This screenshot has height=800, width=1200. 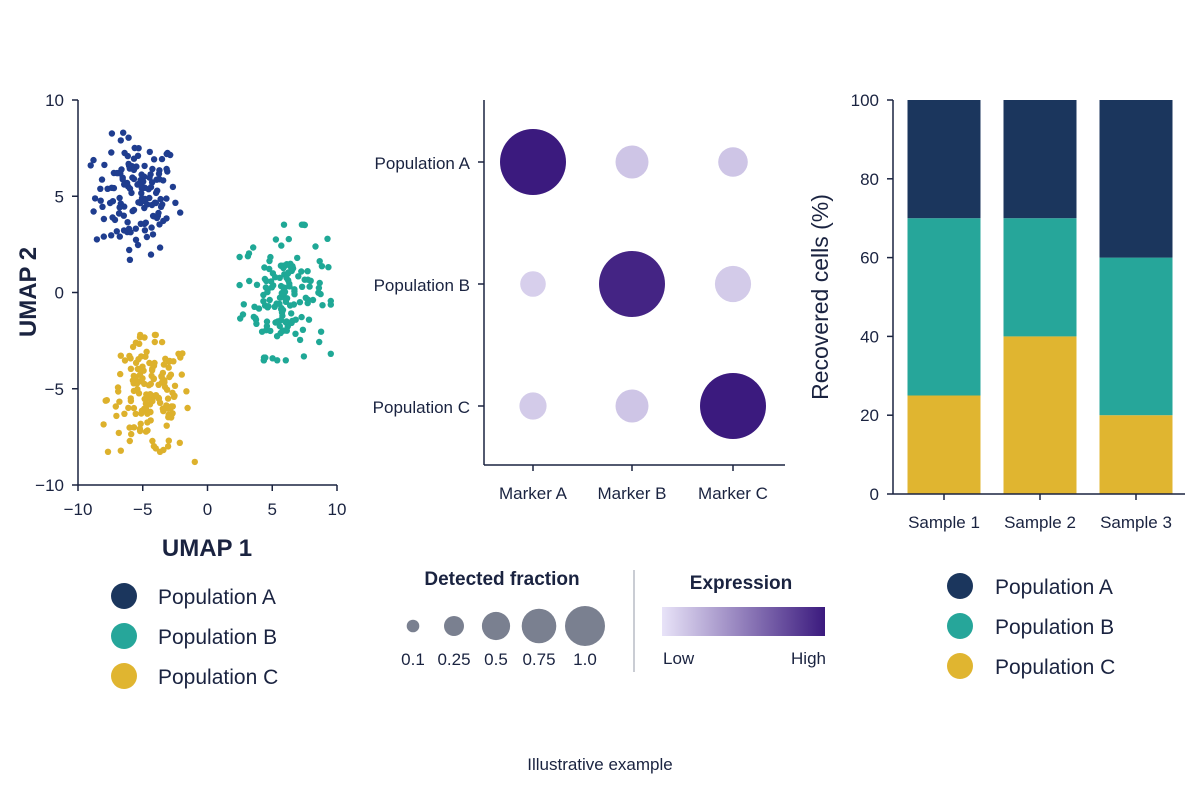 What do you see at coordinates (538, 659) in the screenshot?
I see `size-legend-label: 0.75` at bounding box center [538, 659].